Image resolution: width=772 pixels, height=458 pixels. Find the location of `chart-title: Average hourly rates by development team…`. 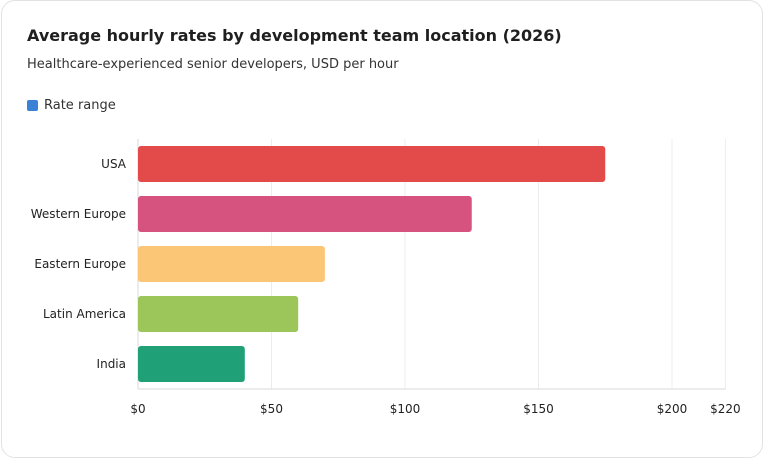

chart-title: Average hourly rates by development team… is located at coordinates (294, 35).